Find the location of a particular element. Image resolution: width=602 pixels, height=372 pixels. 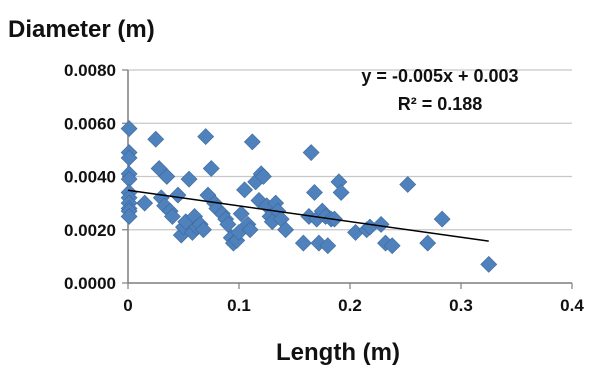

trendline-equation: y = -0.005x + 0.003 is located at coordinates (439, 76).